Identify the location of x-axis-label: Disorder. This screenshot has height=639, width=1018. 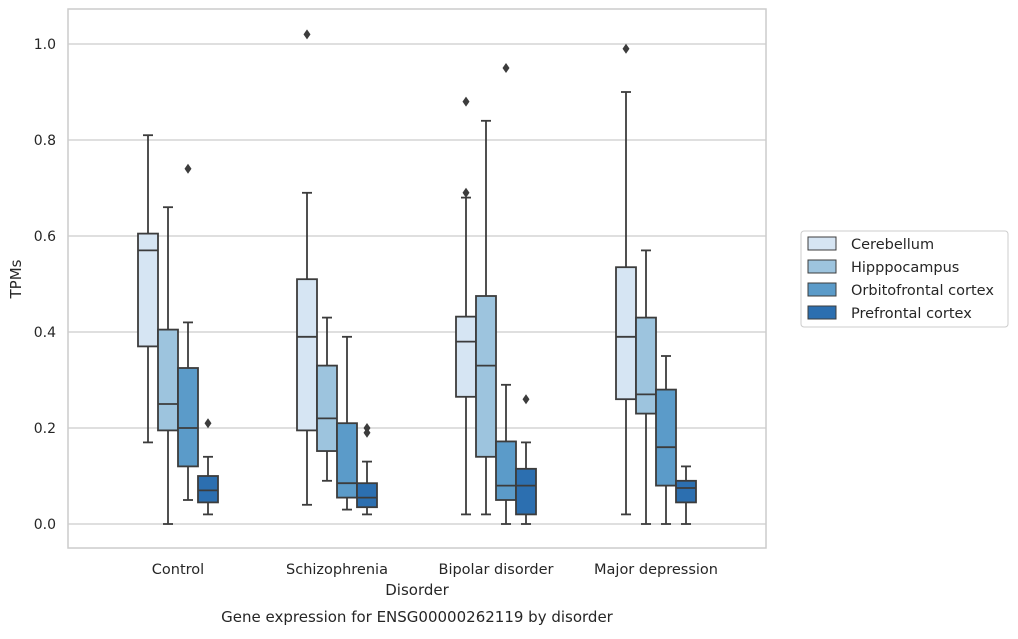
(417, 590).